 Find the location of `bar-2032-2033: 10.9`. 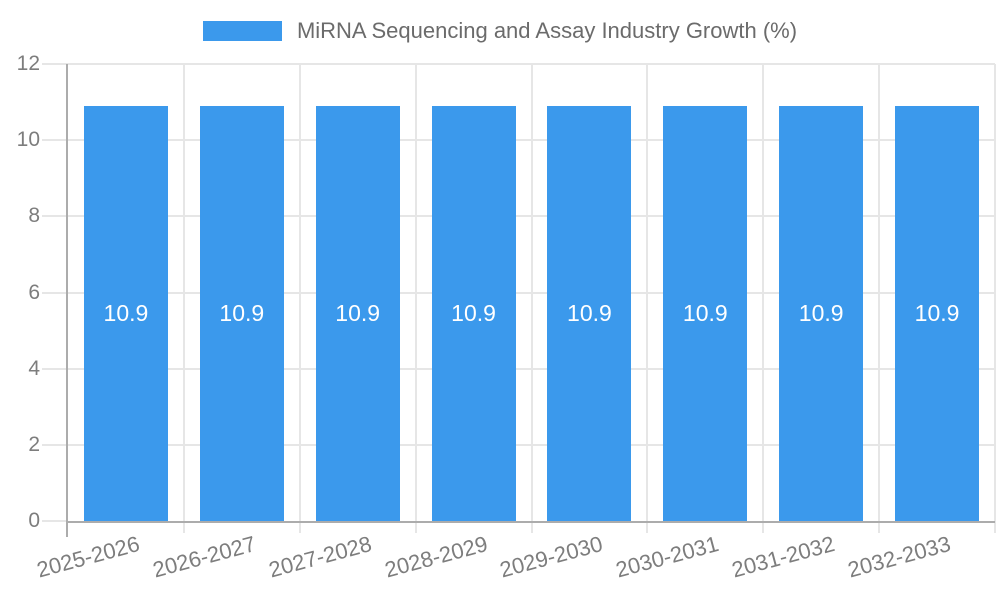

bar-2032-2033: 10.9 is located at coordinates (937, 313).